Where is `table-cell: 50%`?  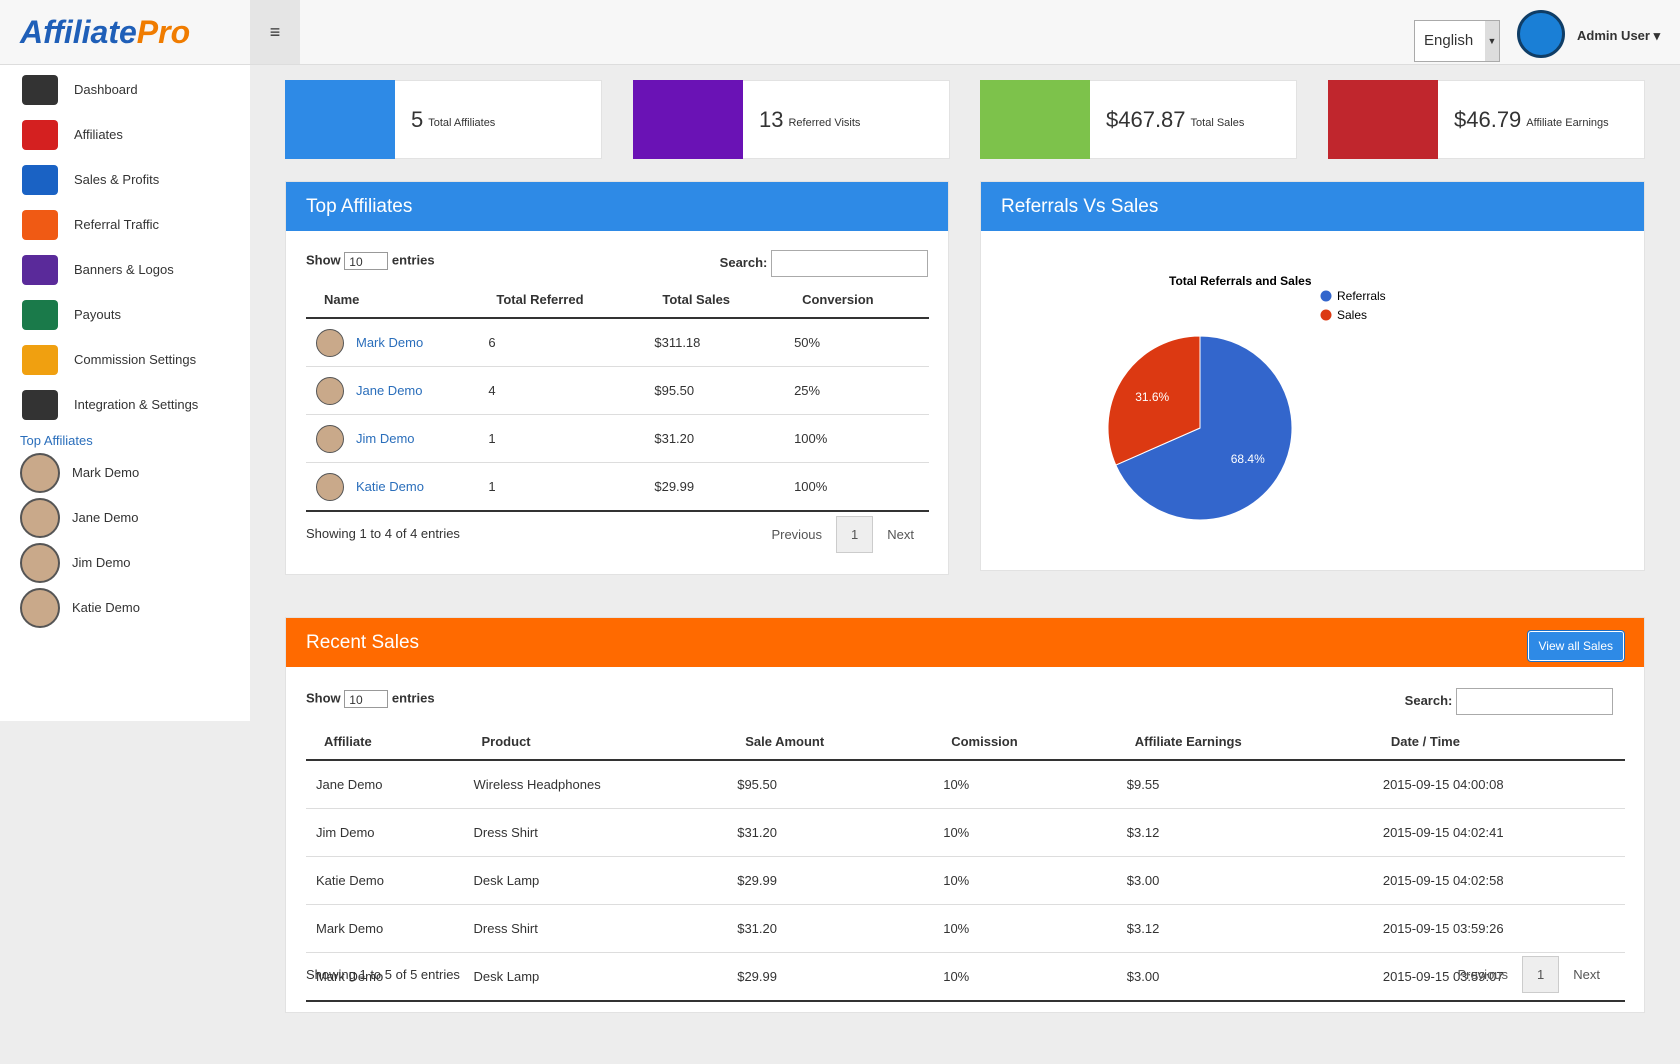
table-cell: 50% is located at coordinates (856, 342).